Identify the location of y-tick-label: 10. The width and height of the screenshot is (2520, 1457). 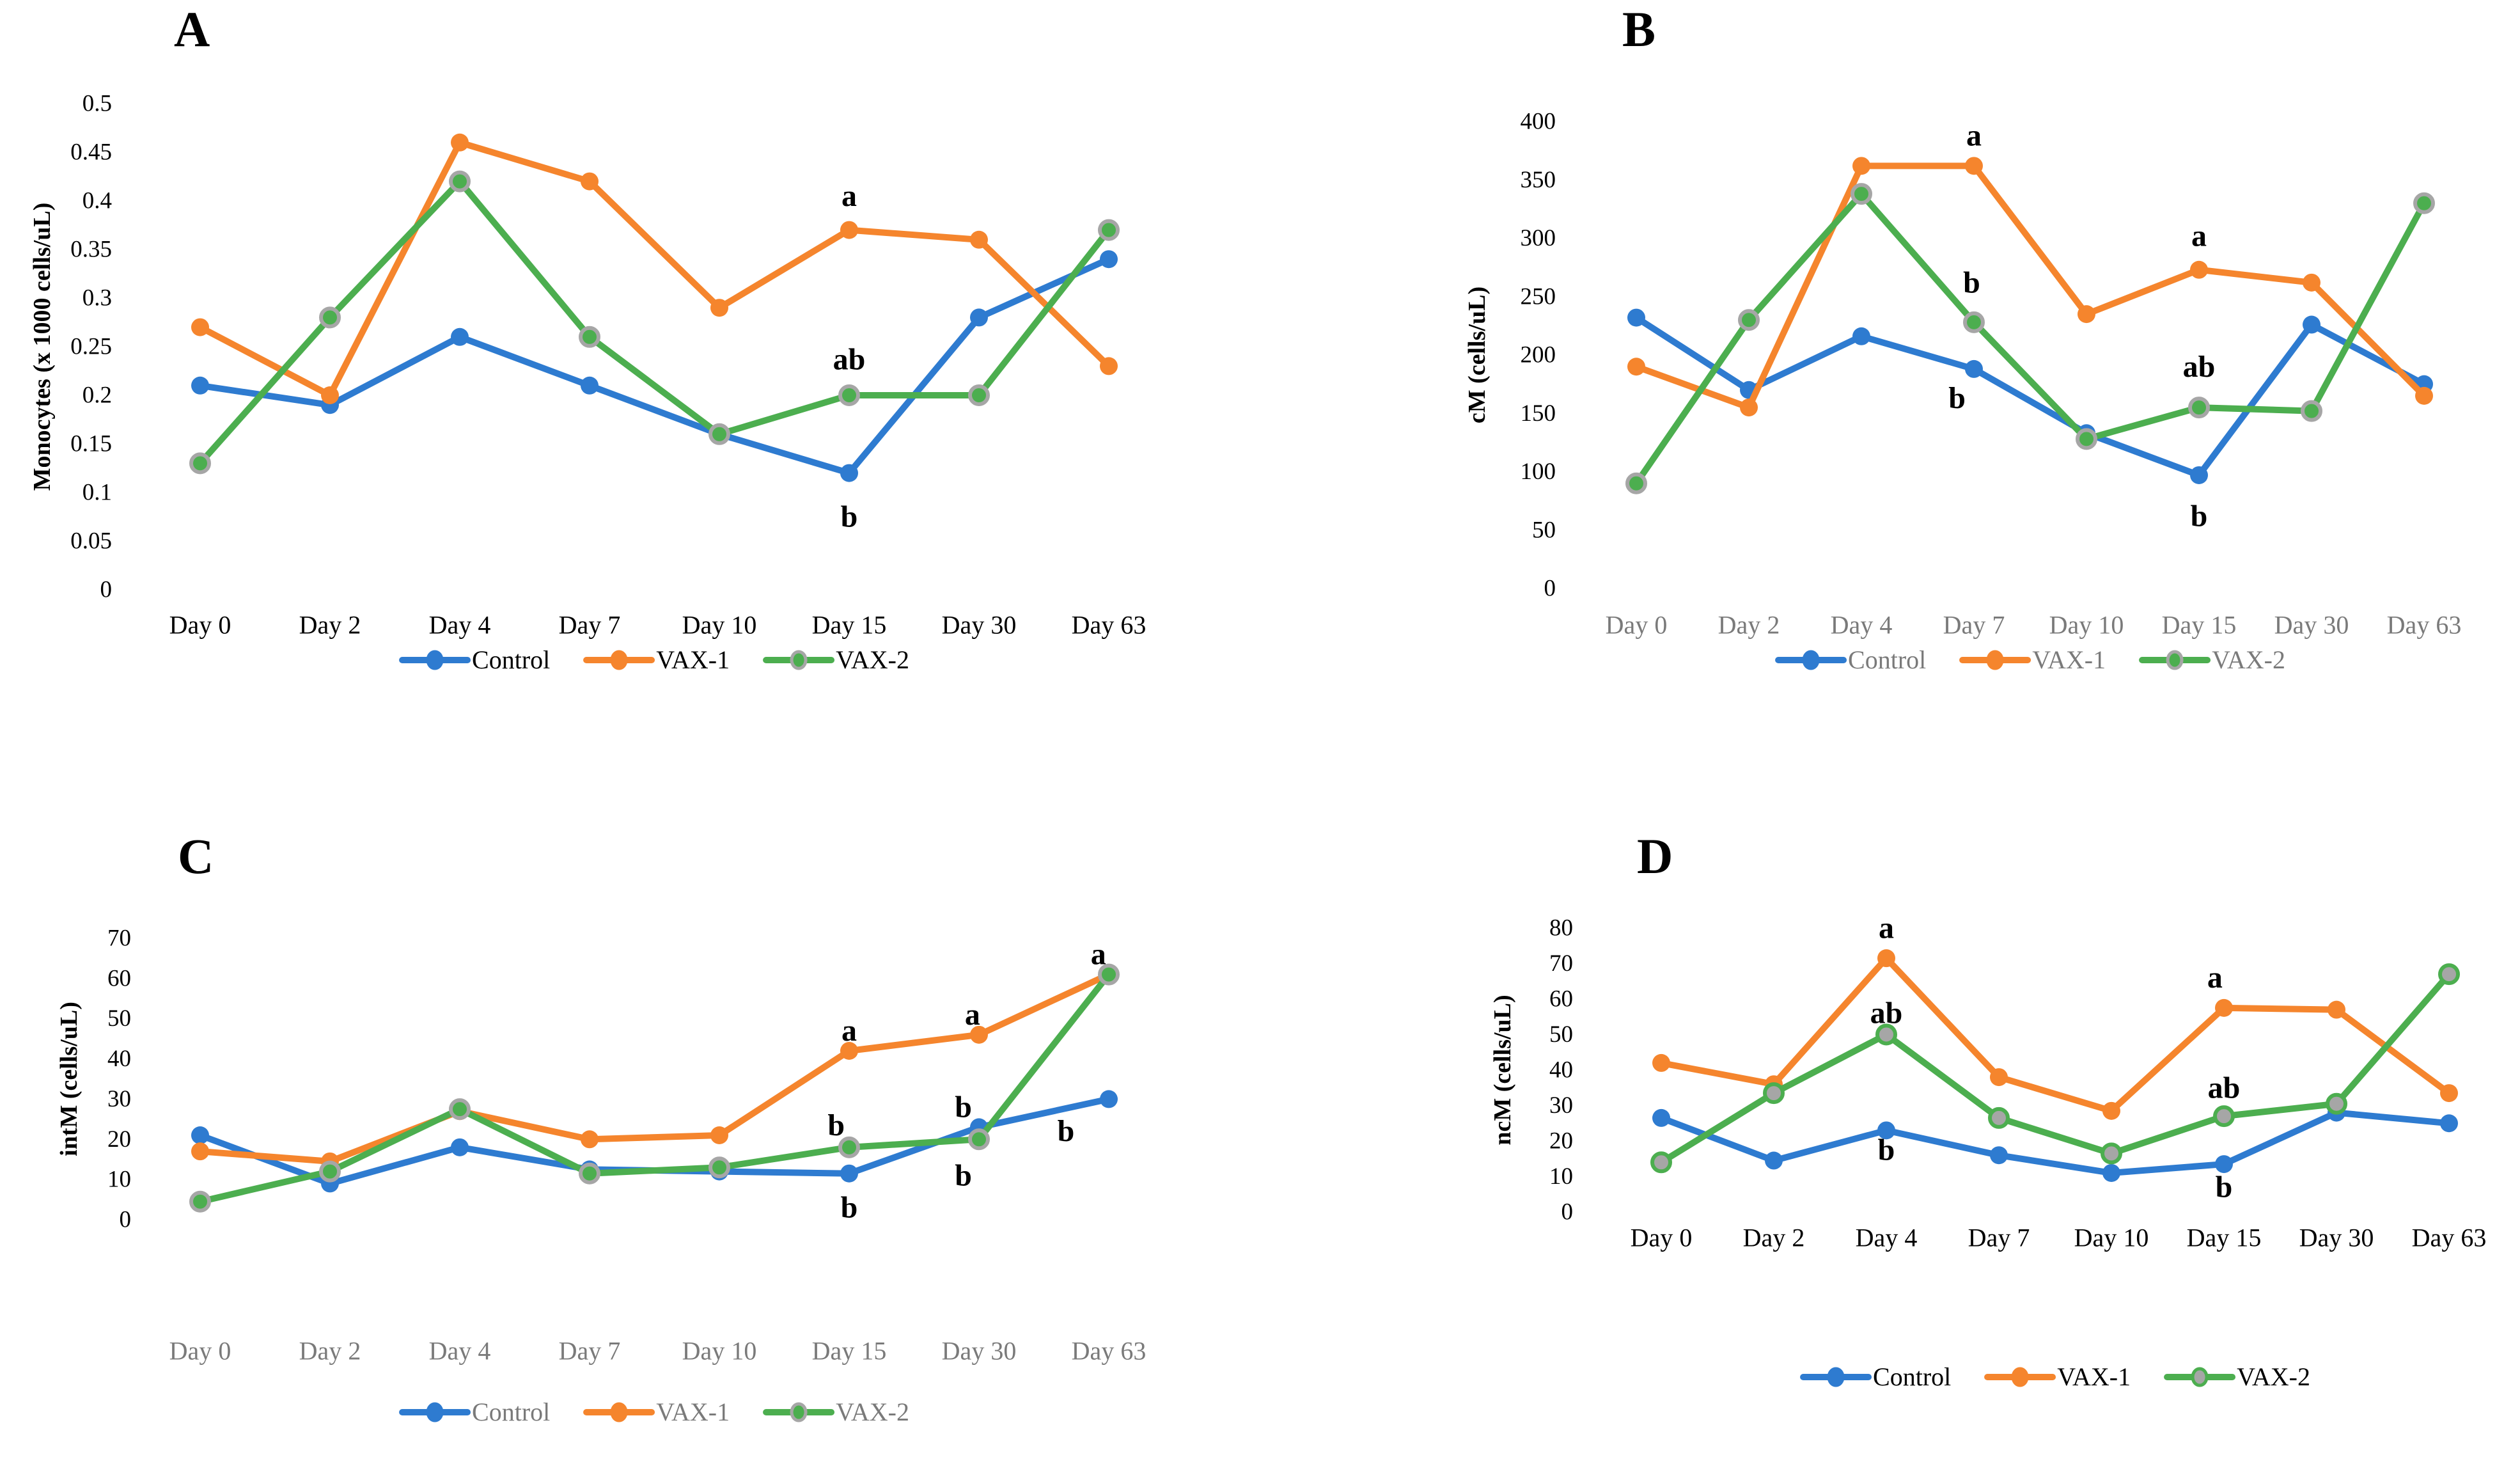
(1561, 1176).